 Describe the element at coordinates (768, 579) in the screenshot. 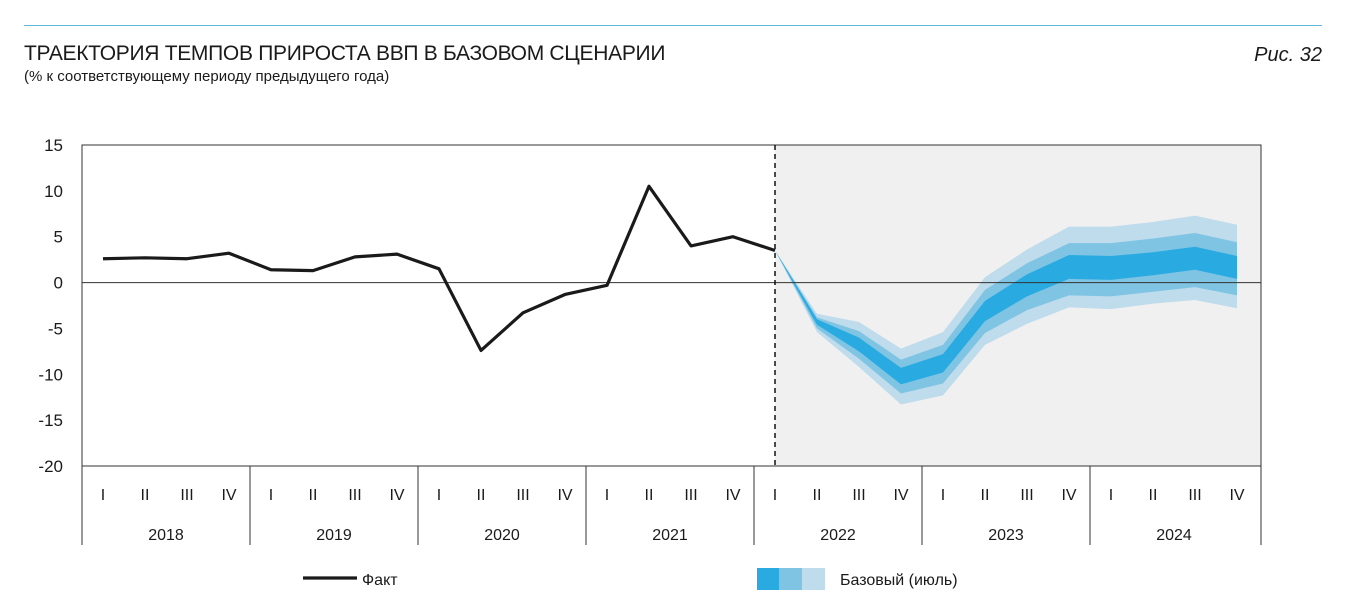

I see `legend-band-inner-swatch` at that location.